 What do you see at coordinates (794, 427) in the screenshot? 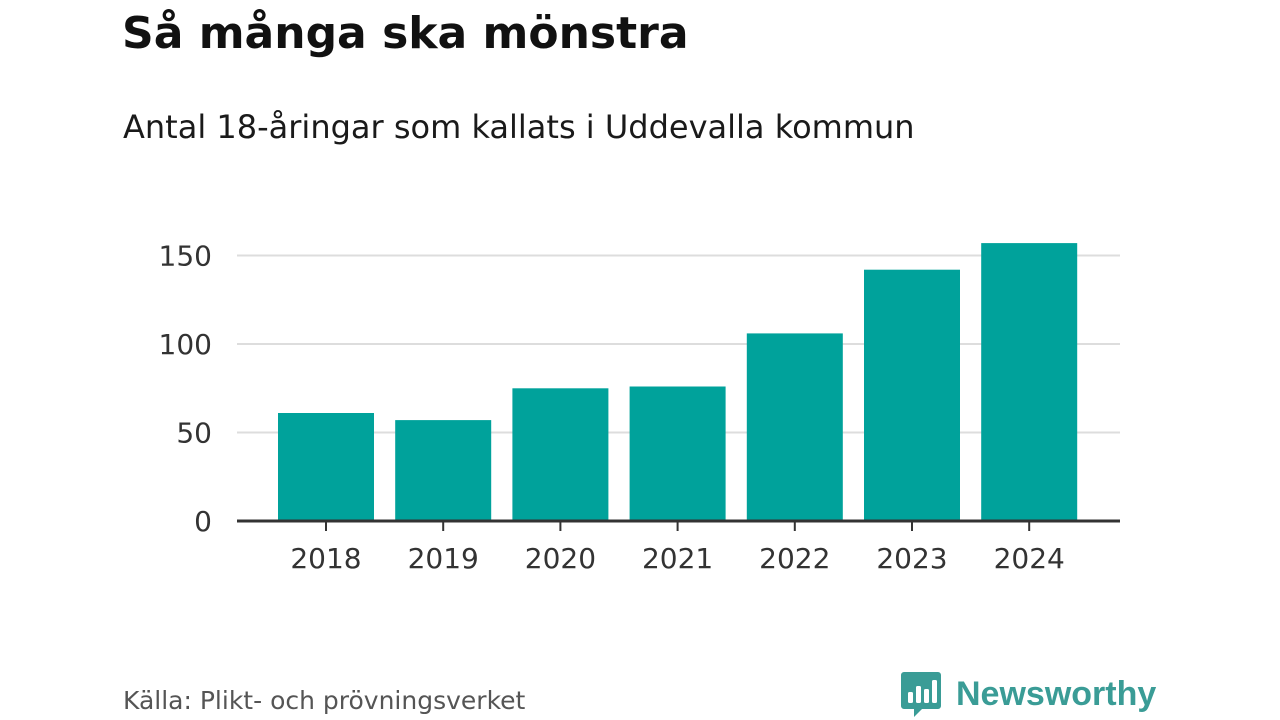
I see `bar-2022` at bounding box center [794, 427].